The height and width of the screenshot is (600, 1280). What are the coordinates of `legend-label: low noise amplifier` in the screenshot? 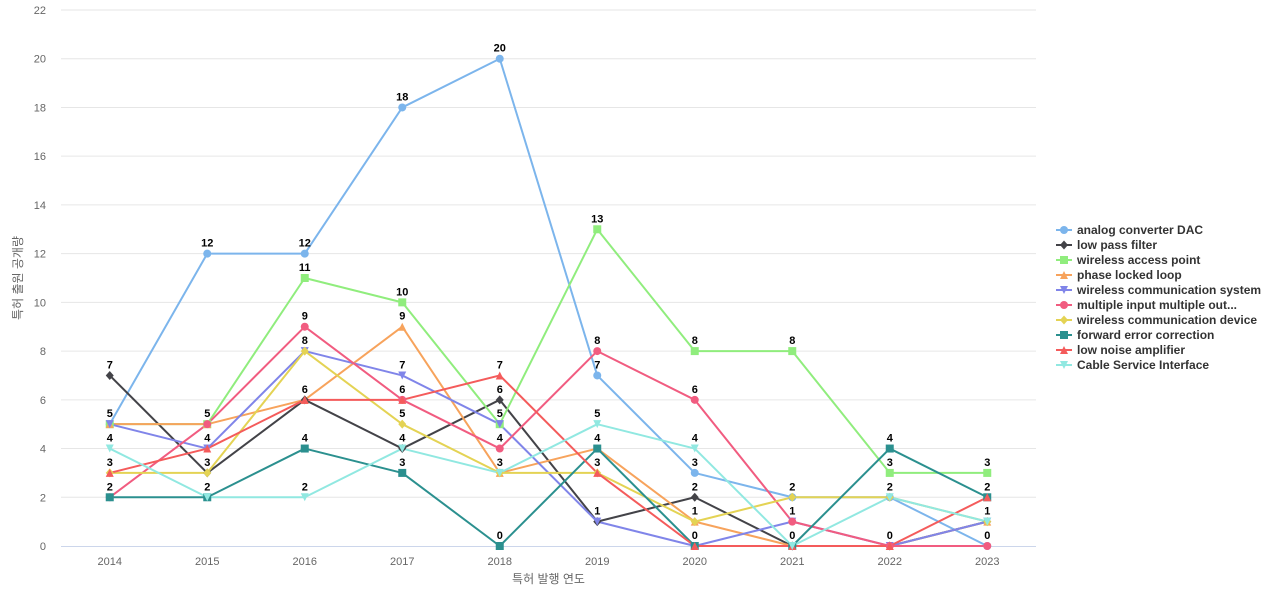 It's located at (1131, 350).